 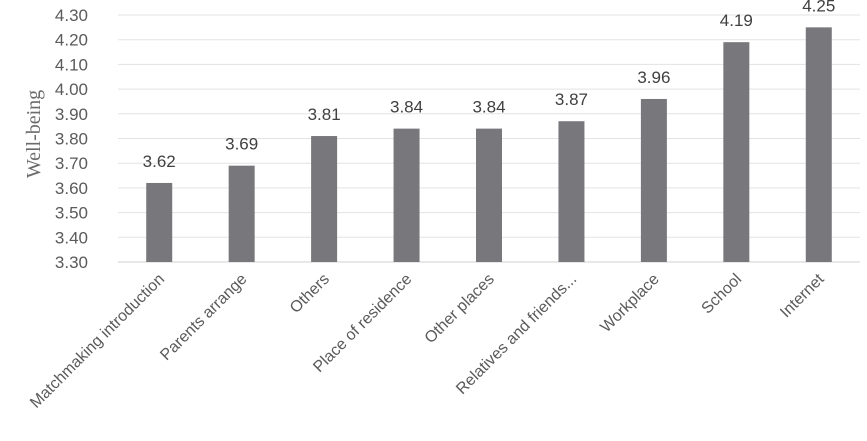 I want to click on y-axis-label: Well-being, so click(x=34, y=134).